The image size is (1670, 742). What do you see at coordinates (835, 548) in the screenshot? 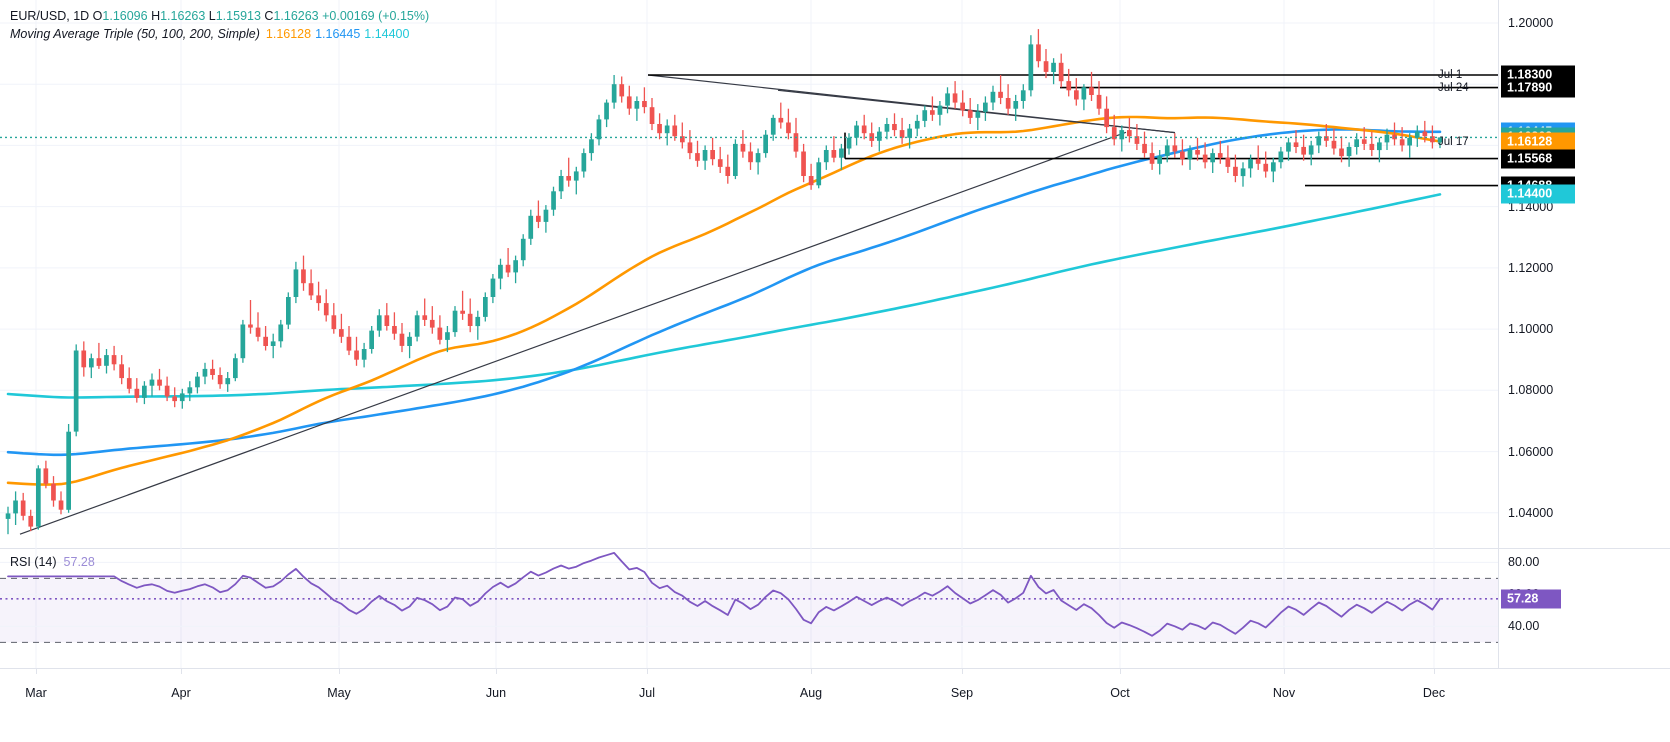
I see `pane-separator` at bounding box center [835, 548].